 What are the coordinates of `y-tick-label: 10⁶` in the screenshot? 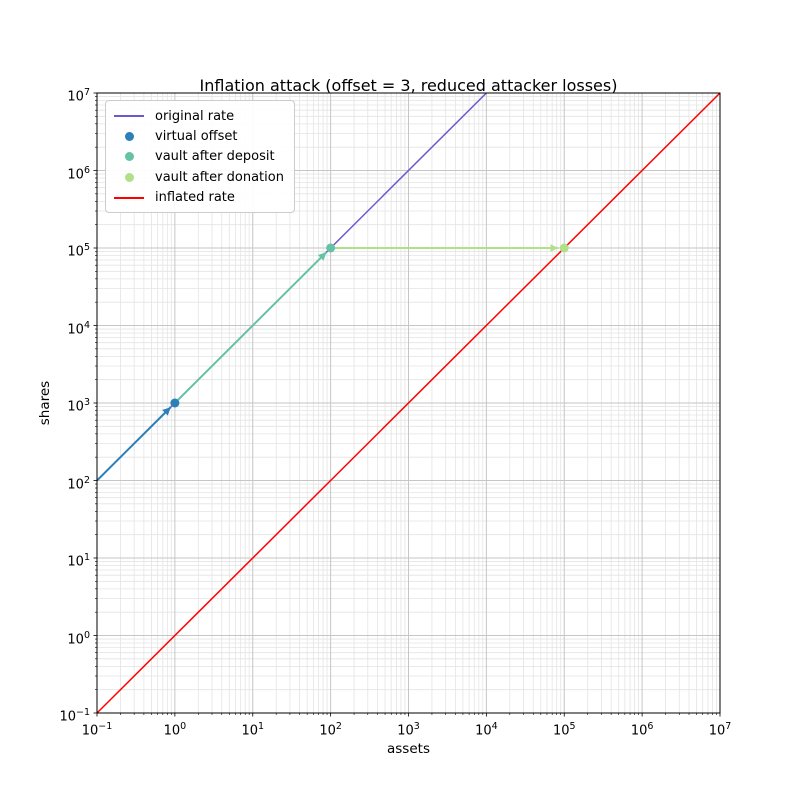 It's located at (78, 174).